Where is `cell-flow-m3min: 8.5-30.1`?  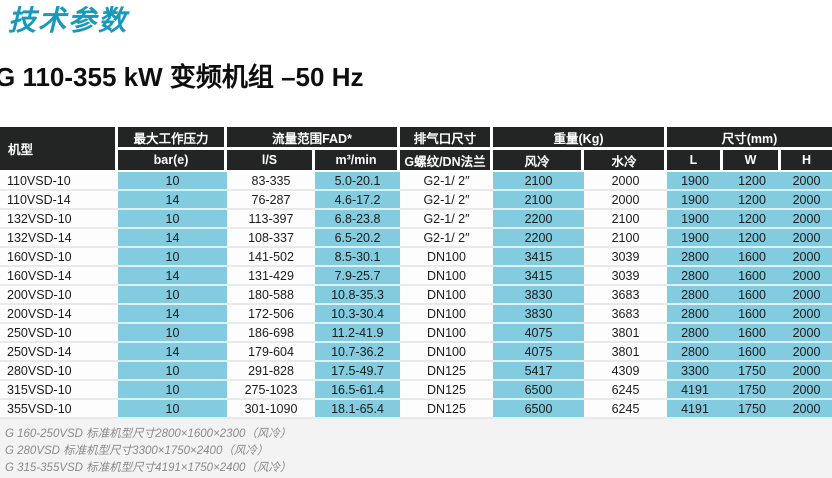 cell-flow-m3min: 8.5-30.1 is located at coordinates (357, 257).